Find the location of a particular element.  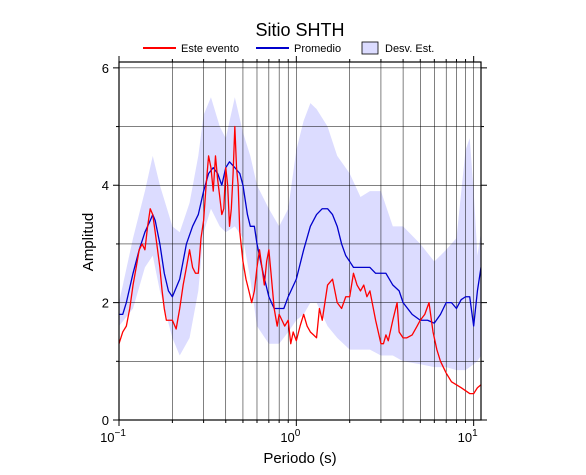

x-tick-label: 10¹ is located at coordinates (468, 436).